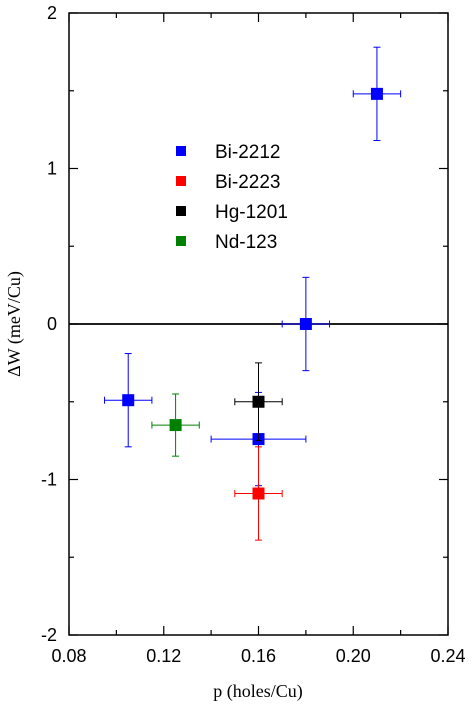  What do you see at coordinates (447, 656) in the screenshot?
I see `x-tick-label: 0.24` at bounding box center [447, 656].